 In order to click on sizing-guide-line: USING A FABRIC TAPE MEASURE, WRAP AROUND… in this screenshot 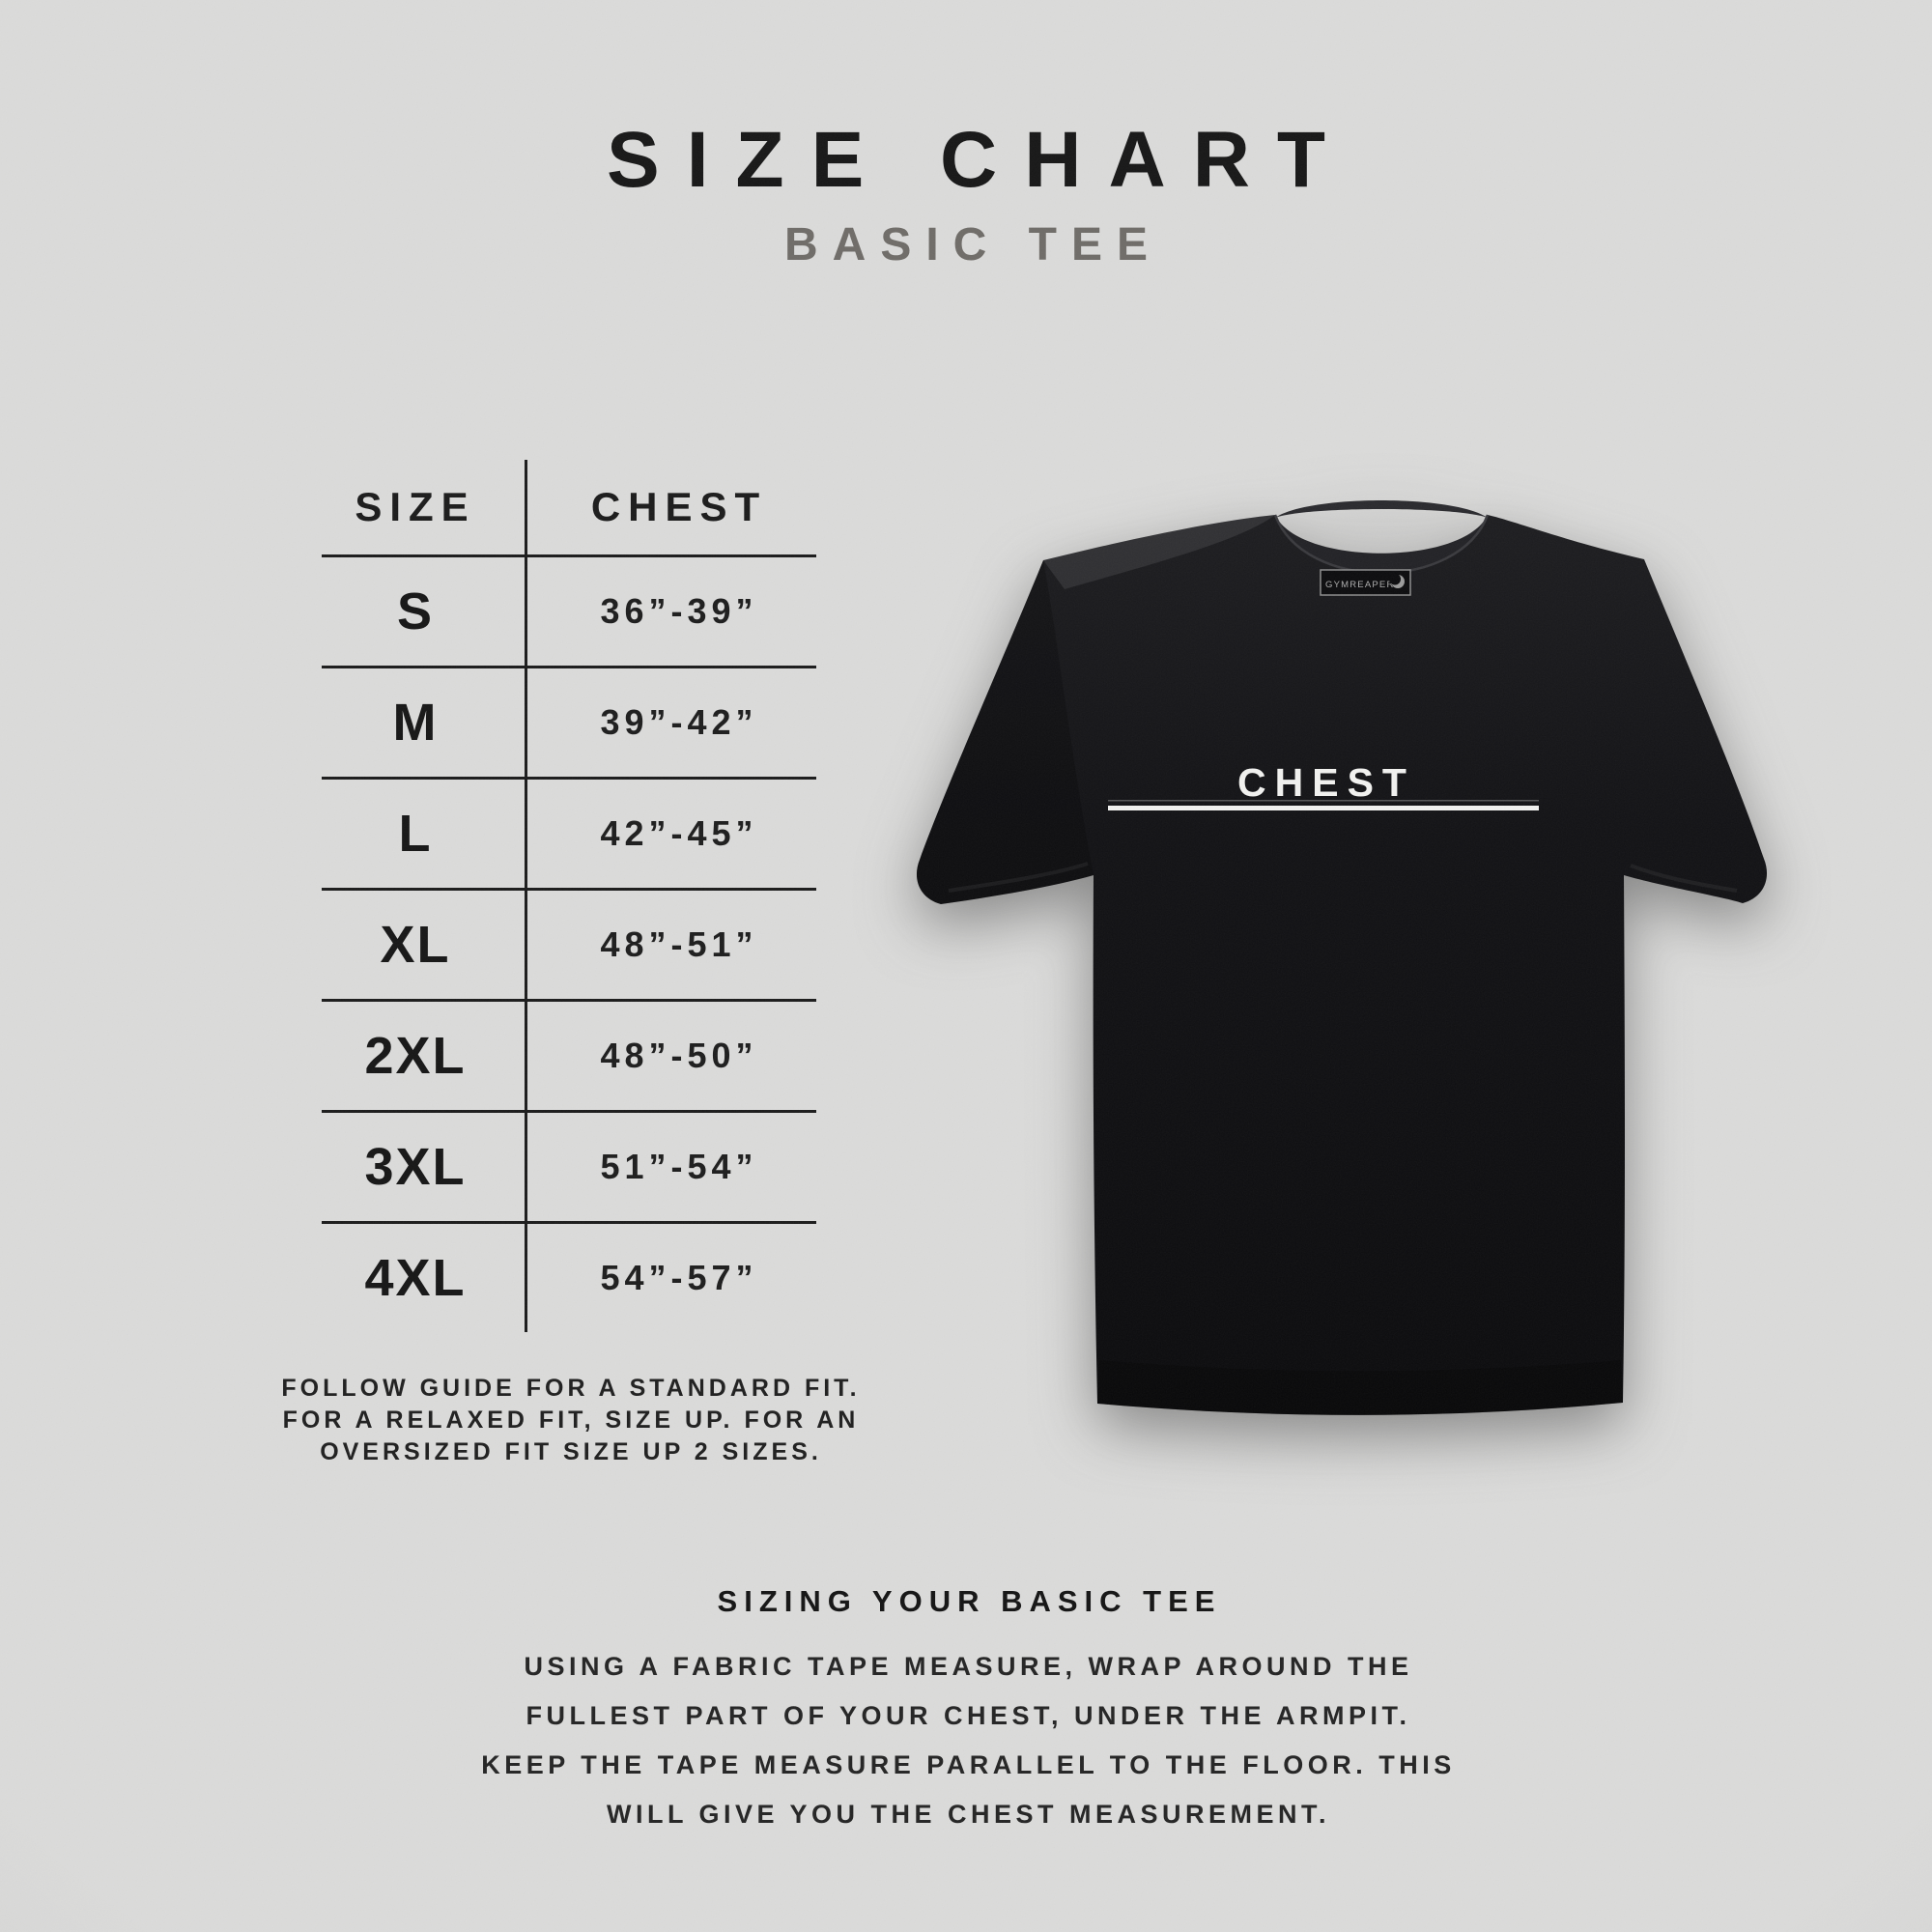, I will do `click(968, 1666)`.